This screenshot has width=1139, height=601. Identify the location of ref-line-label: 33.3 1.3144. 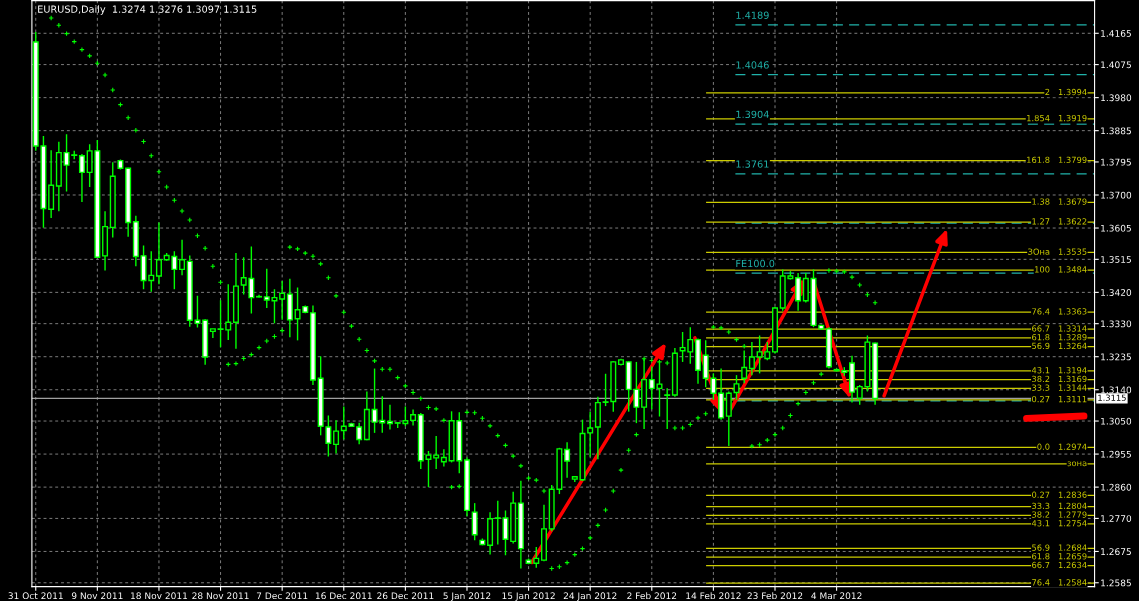
(1059, 387).